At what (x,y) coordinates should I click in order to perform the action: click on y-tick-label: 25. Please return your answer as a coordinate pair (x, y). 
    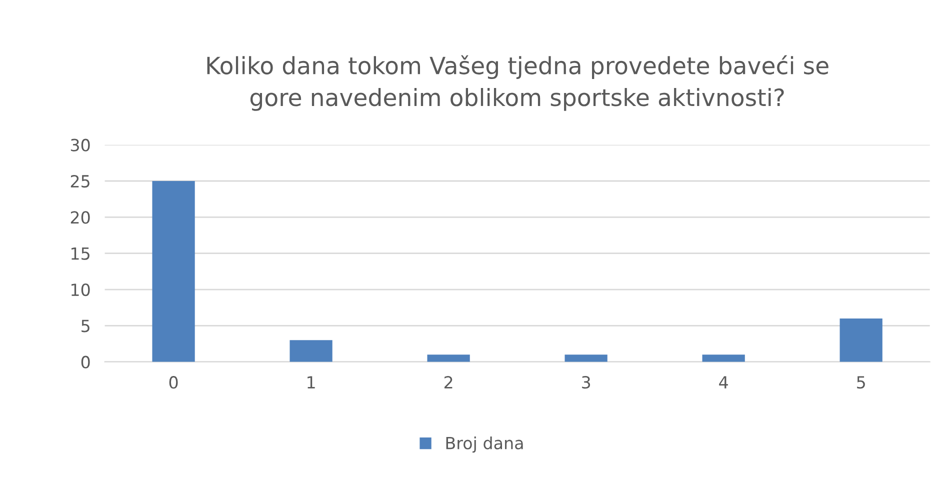
    Looking at the image, I should click on (80, 181).